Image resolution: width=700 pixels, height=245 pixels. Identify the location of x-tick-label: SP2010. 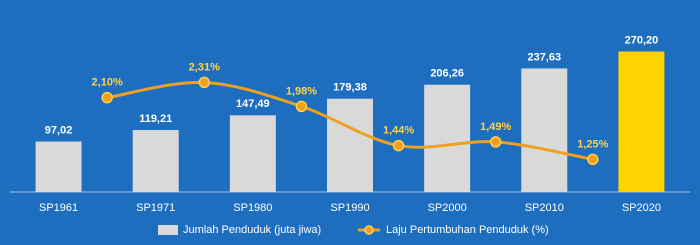
(544, 208).